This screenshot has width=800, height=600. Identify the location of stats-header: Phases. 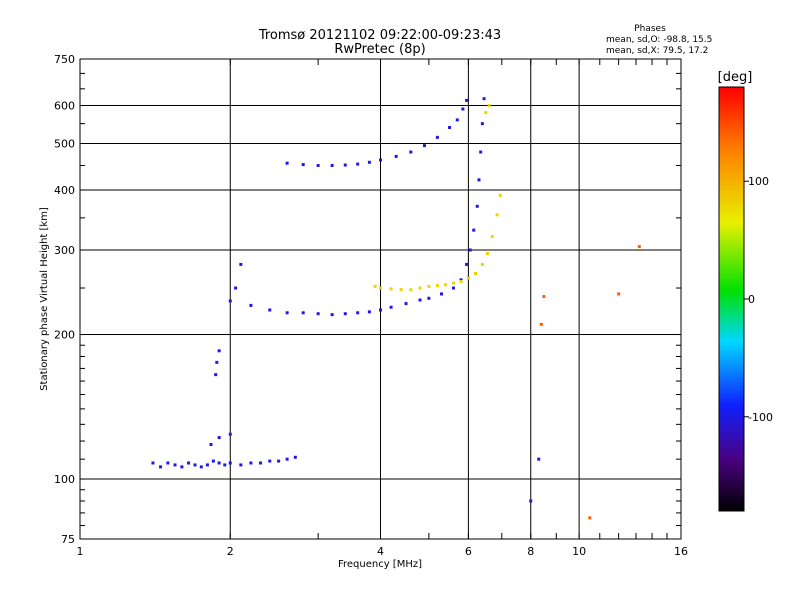
(650, 29).